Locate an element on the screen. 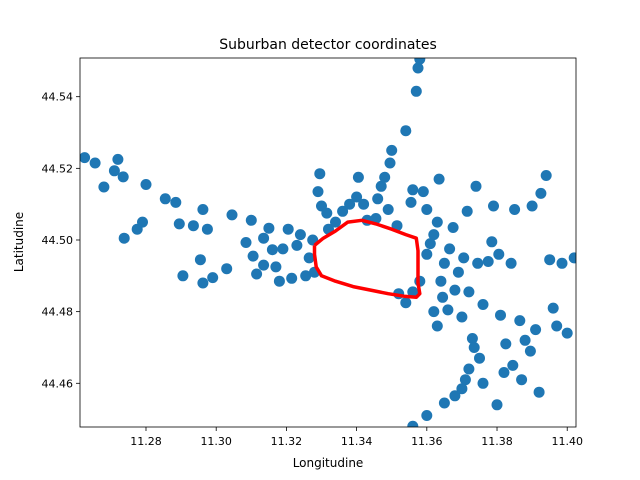 Image resolution: width=640 pixels, height=480 pixels. y-axis: 44.46 44.48 44.50 44.52 44.54 is located at coordinates (61, 240).